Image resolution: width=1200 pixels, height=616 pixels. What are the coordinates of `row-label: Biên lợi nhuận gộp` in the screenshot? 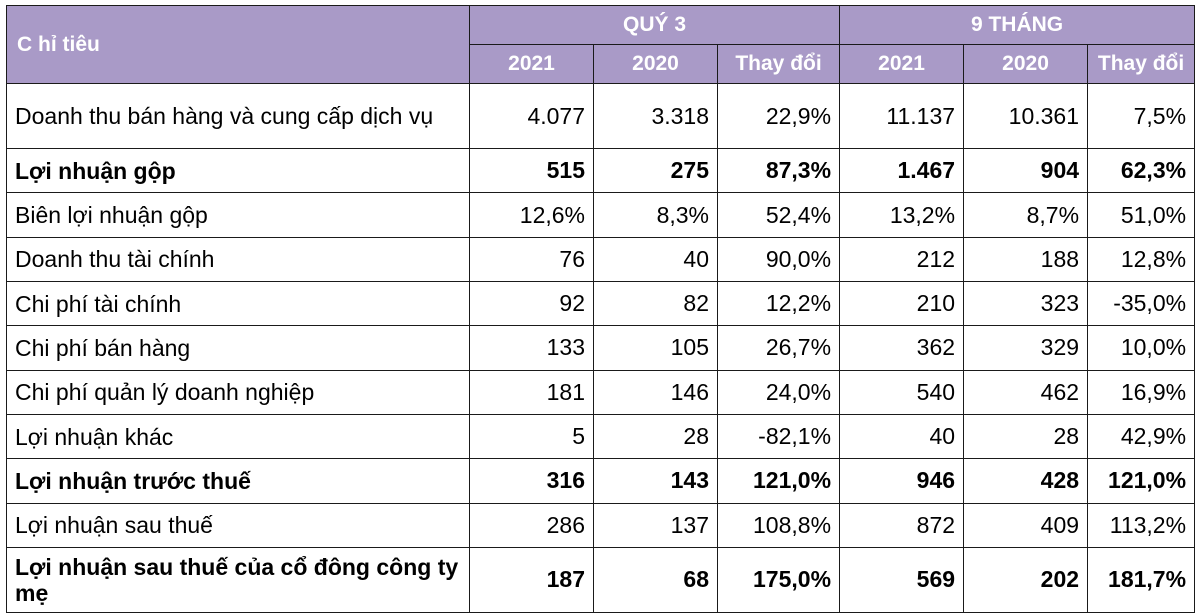 It's located at (238, 215).